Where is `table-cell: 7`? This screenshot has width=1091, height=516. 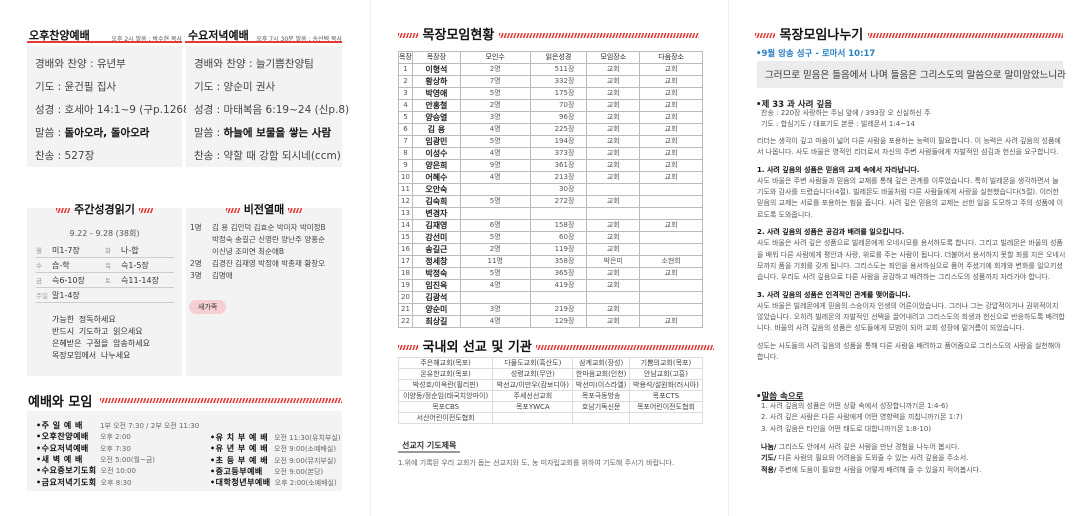
table-cell: 7 is located at coordinates (405, 141).